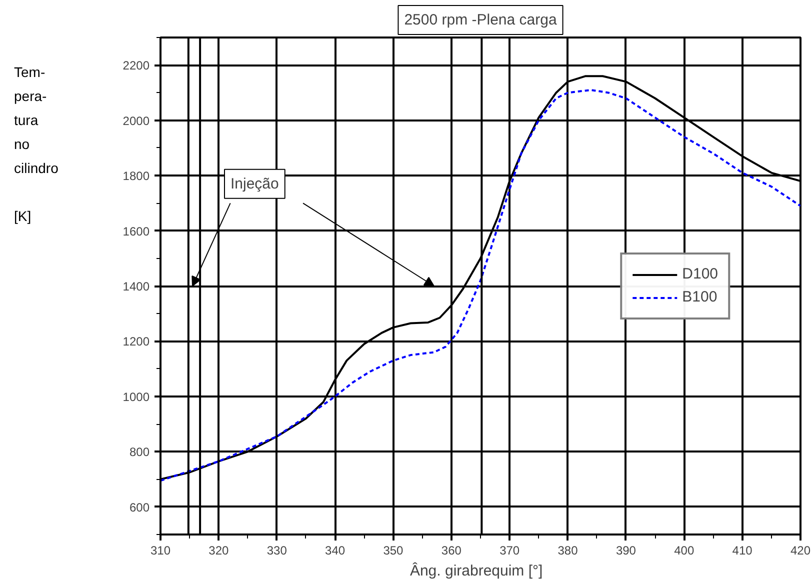 The image size is (812, 582). Describe the element at coordinates (136, 65) in the screenshot. I see `y-tick-label: 2200` at that location.